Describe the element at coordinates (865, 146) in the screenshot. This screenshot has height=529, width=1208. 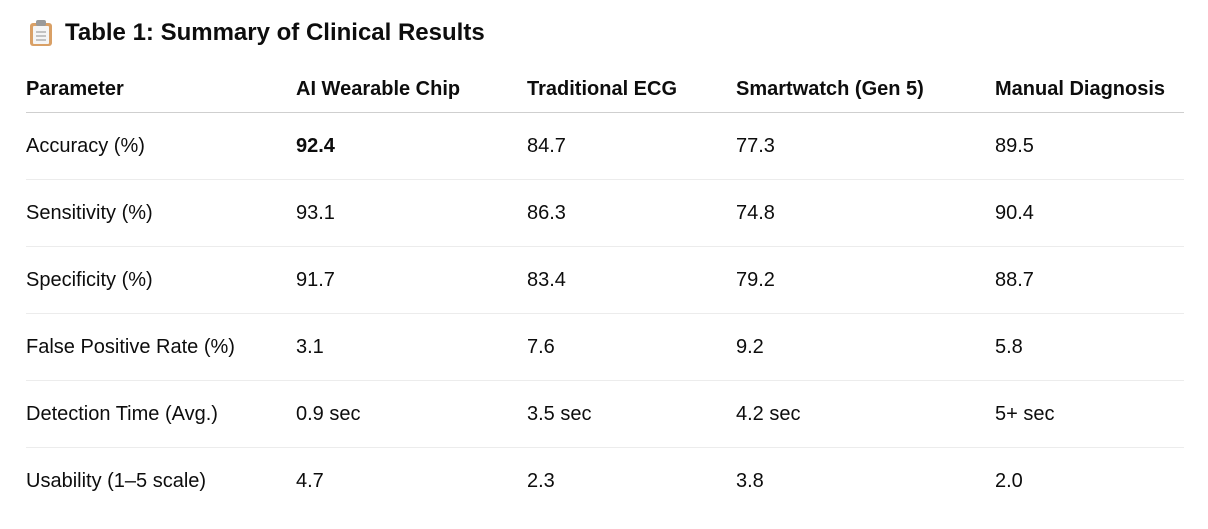
I see `cell-smartwatch-gen5: 77.3` at that location.